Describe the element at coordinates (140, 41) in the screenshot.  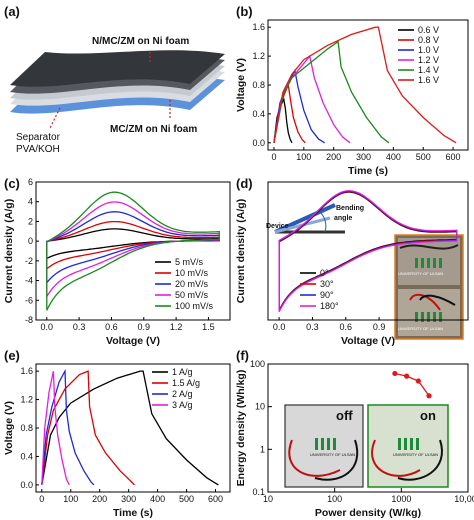
I see `top-electrode-label: N/MC/ZM on Ni foam` at that location.